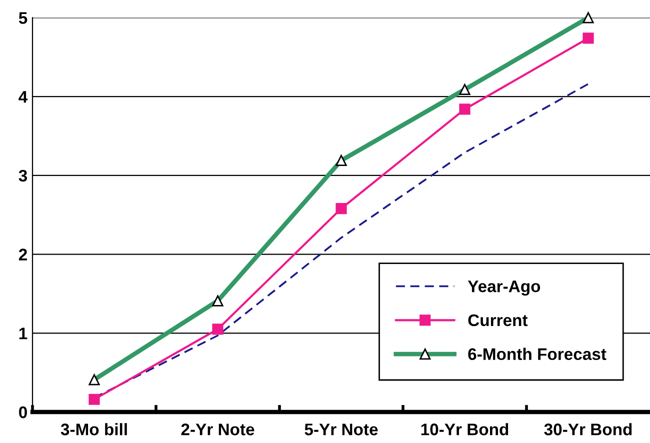 This screenshot has width=650, height=443. What do you see at coordinates (93, 429) in the screenshot?
I see `x-tick-label: 3-Mo bill` at bounding box center [93, 429].